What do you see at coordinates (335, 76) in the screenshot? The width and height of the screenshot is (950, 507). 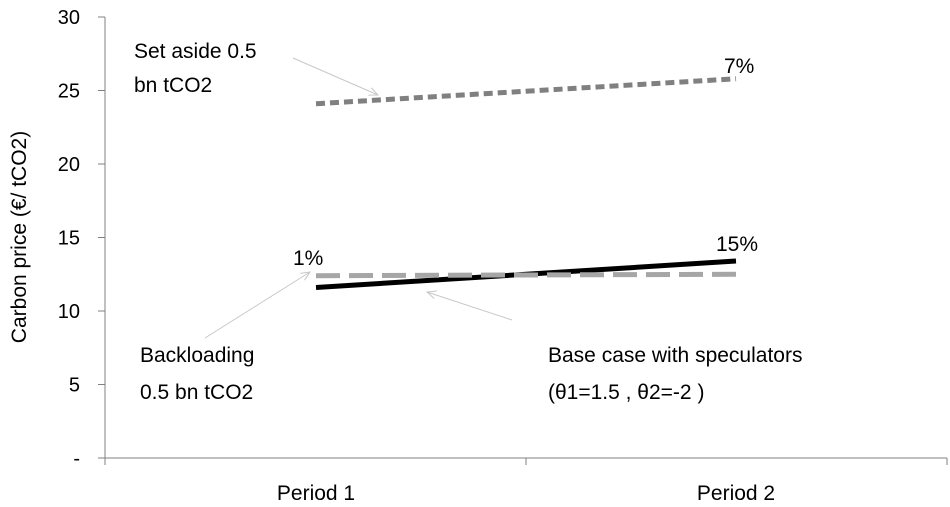 I see `annotation-set-aside-arrow` at bounding box center [335, 76].